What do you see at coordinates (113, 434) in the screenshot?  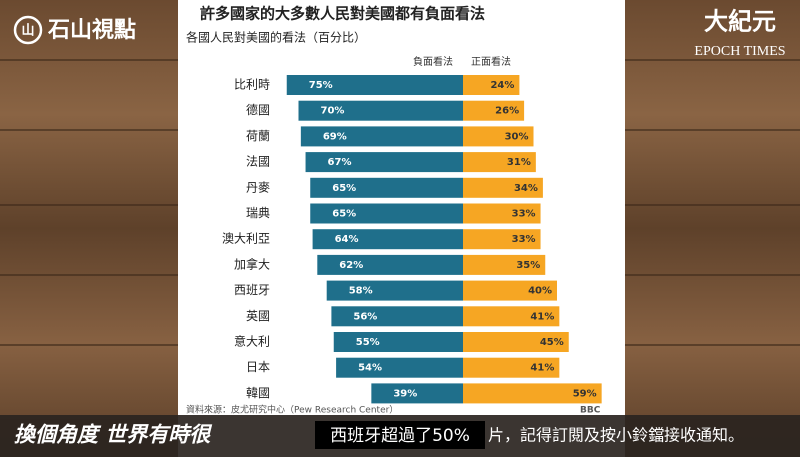 I see `ticker-left: 換個角度 世界有時很` at bounding box center [113, 434].